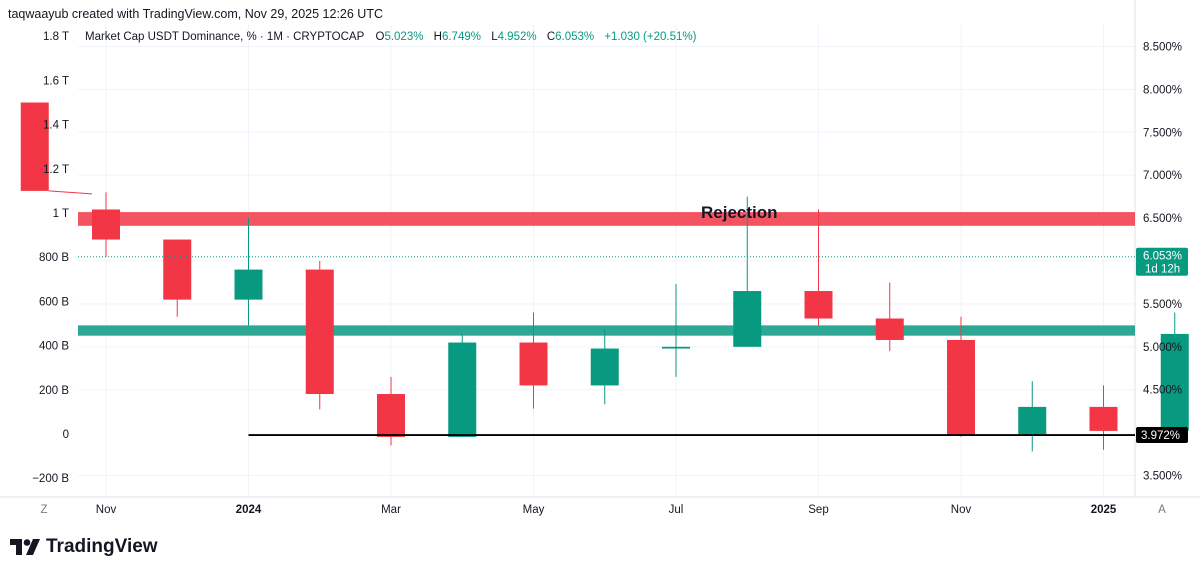 This screenshot has height=574, width=1200. I want to click on legend-close-label: C, so click(551, 37).